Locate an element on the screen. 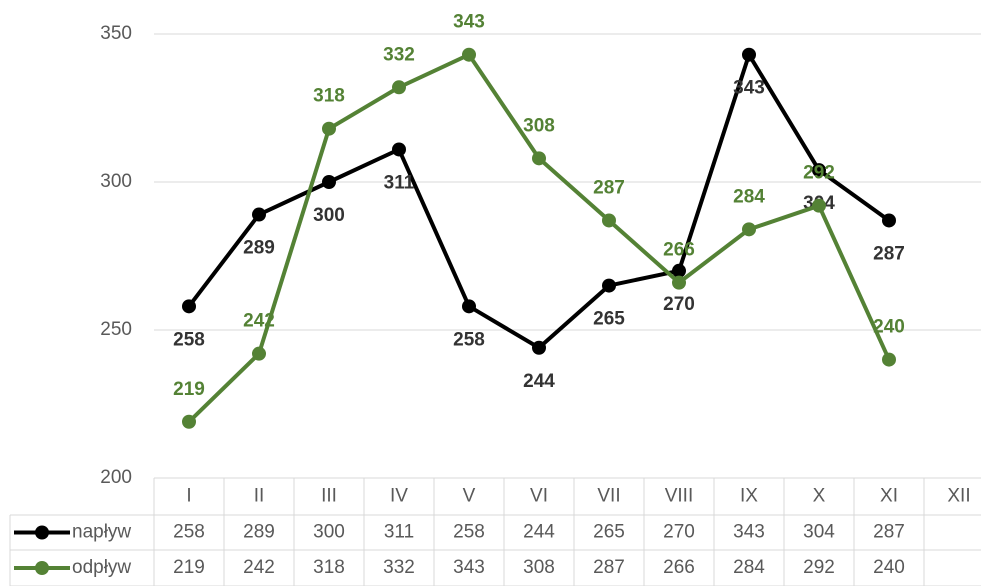  data-label: 265 is located at coordinates (609, 319).